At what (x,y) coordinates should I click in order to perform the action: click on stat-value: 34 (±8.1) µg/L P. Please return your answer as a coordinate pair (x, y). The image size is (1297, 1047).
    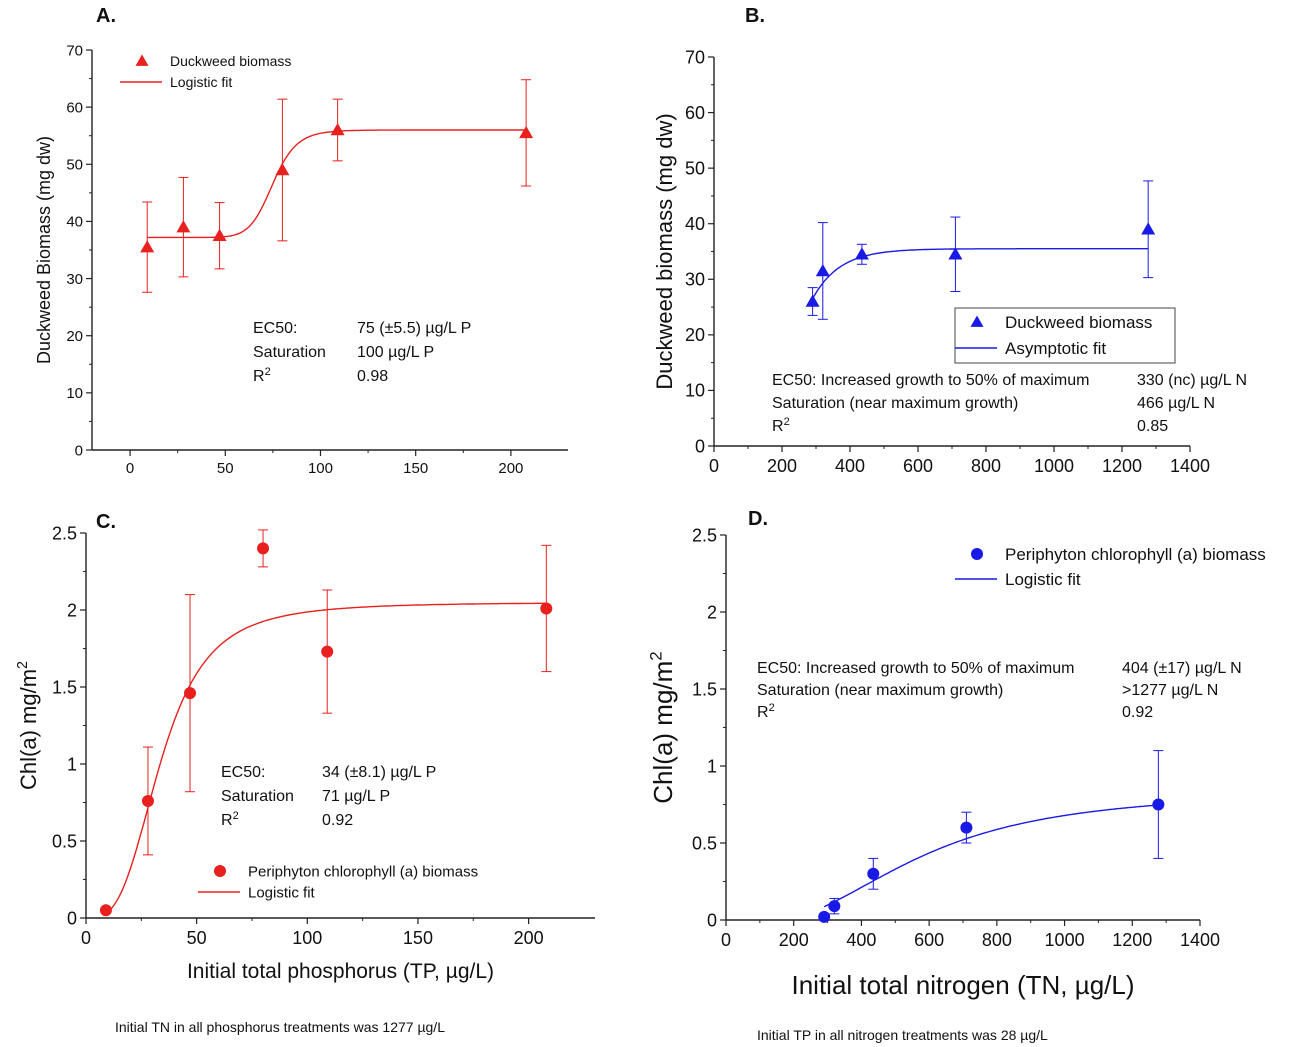
    Looking at the image, I should click on (379, 772).